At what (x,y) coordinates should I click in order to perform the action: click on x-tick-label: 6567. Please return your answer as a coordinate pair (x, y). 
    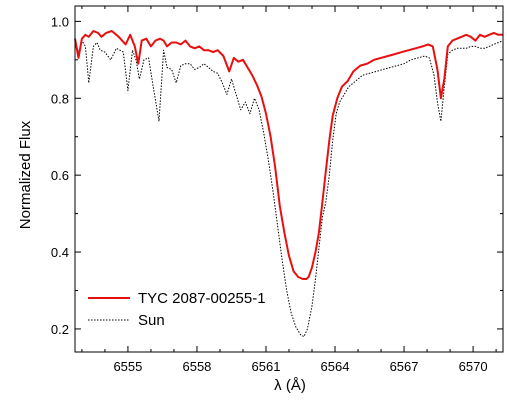
    Looking at the image, I should click on (404, 366).